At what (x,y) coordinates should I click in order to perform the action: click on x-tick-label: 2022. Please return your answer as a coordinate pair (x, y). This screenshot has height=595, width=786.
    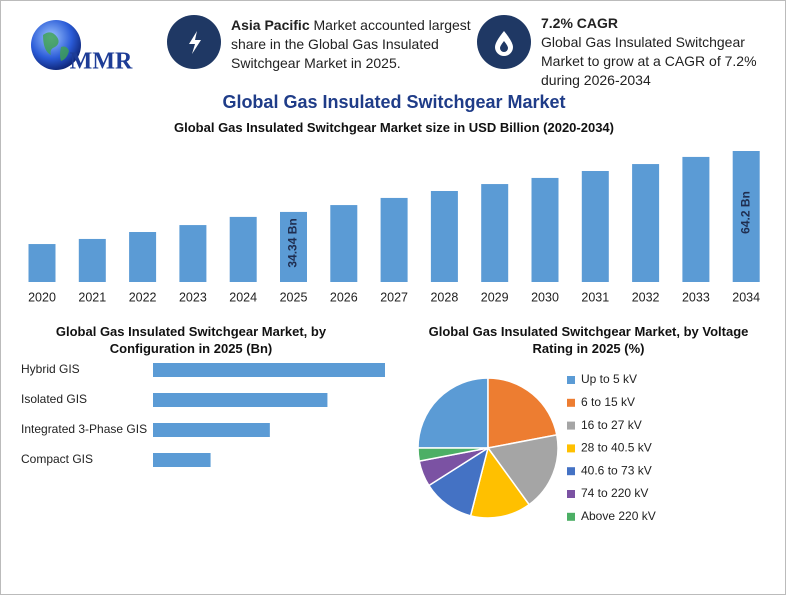
    Looking at the image, I should click on (143, 297).